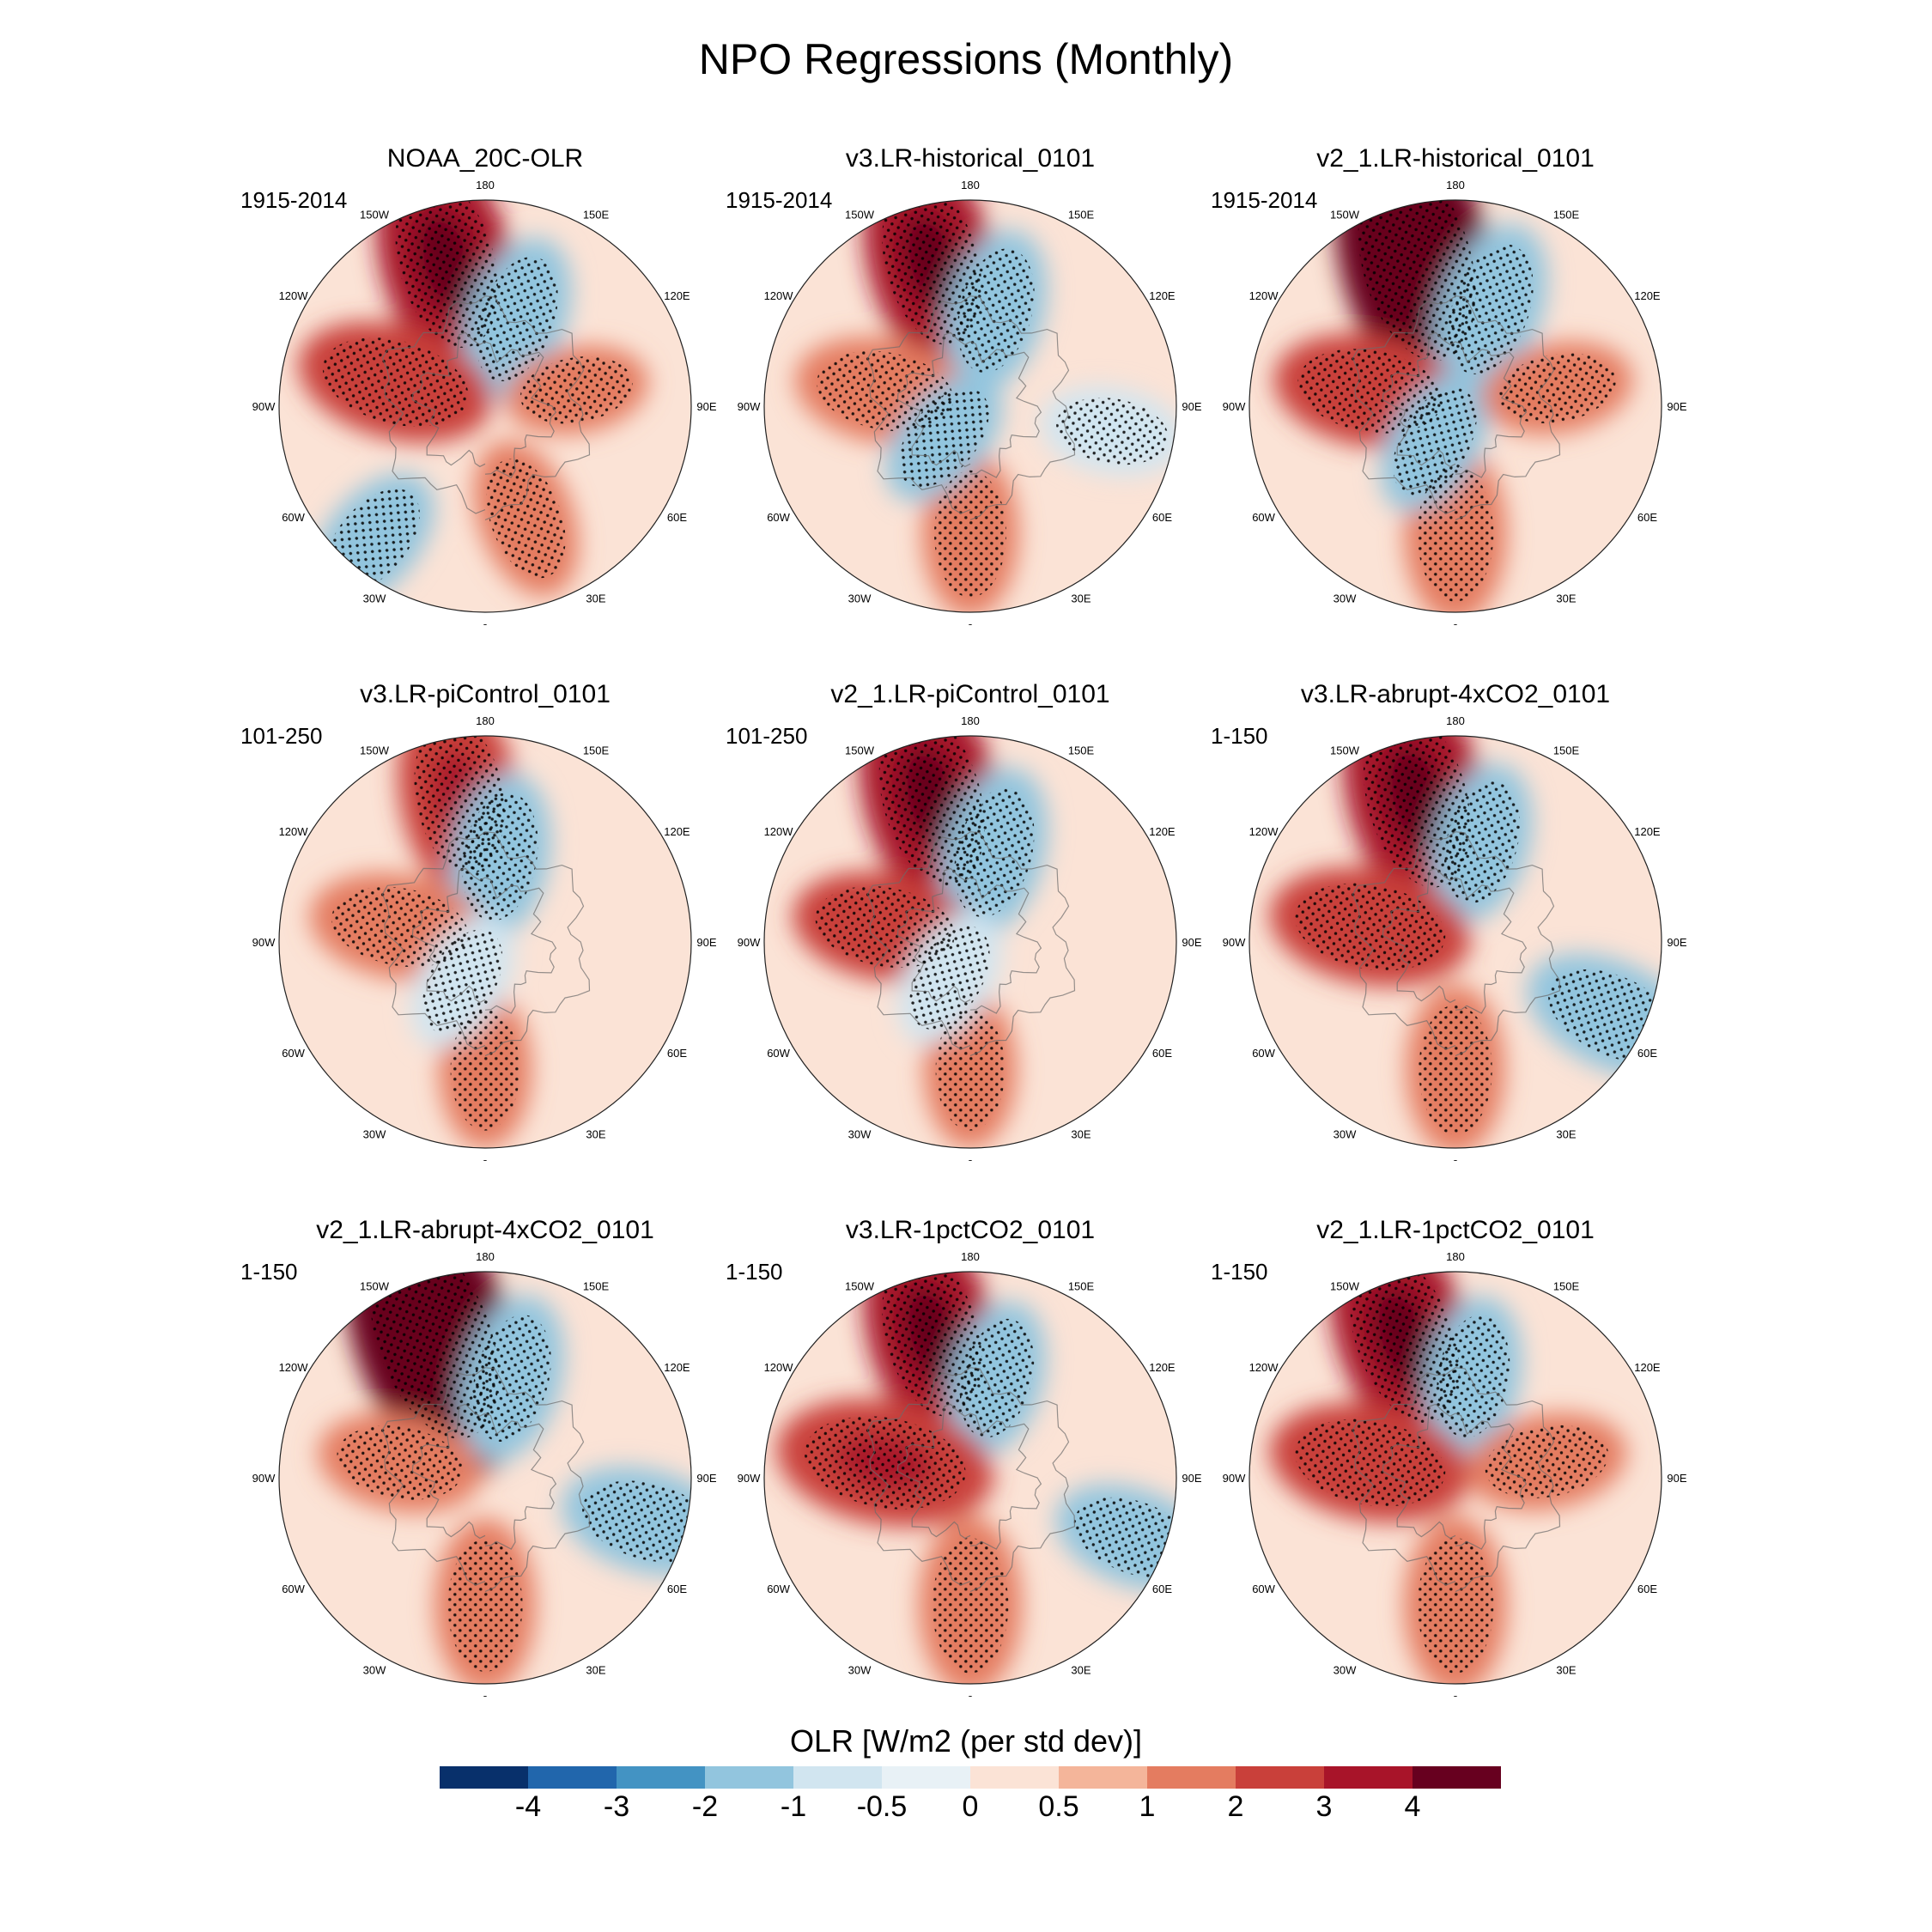  I want to click on colorbar-tick-label: 2, so click(1235, 1806).